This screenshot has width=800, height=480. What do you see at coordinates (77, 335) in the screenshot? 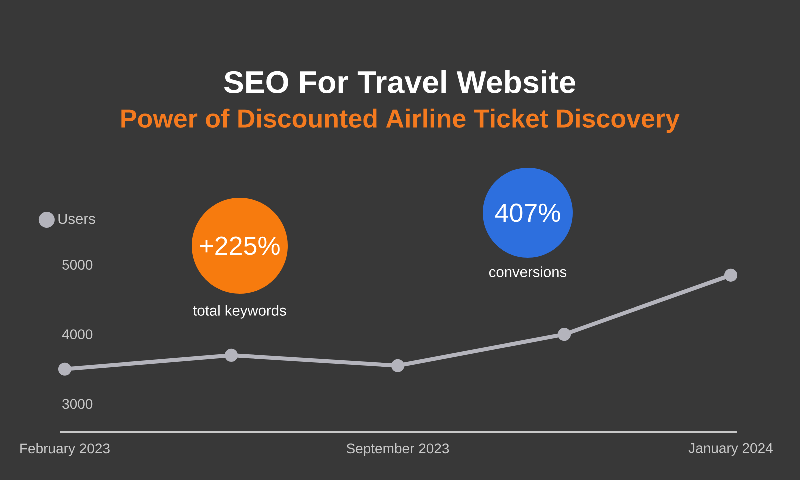
I see `y-tick-label: 4000` at bounding box center [77, 335].